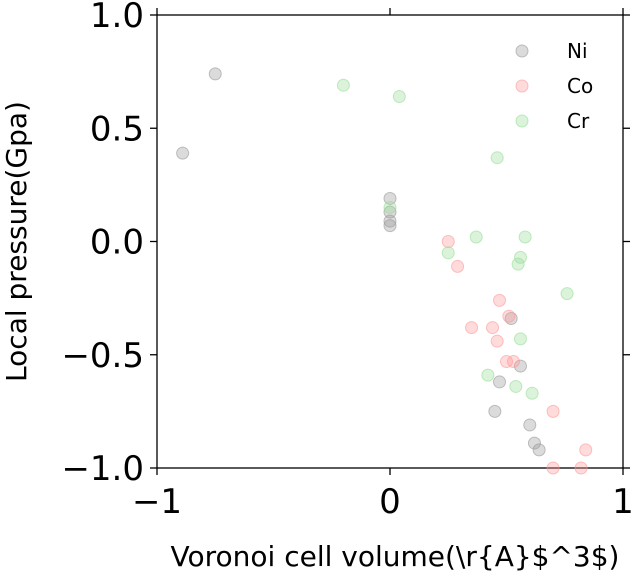 The image size is (635, 574). What do you see at coordinates (390, 502) in the screenshot?
I see `x-tick-label: 0` at bounding box center [390, 502].